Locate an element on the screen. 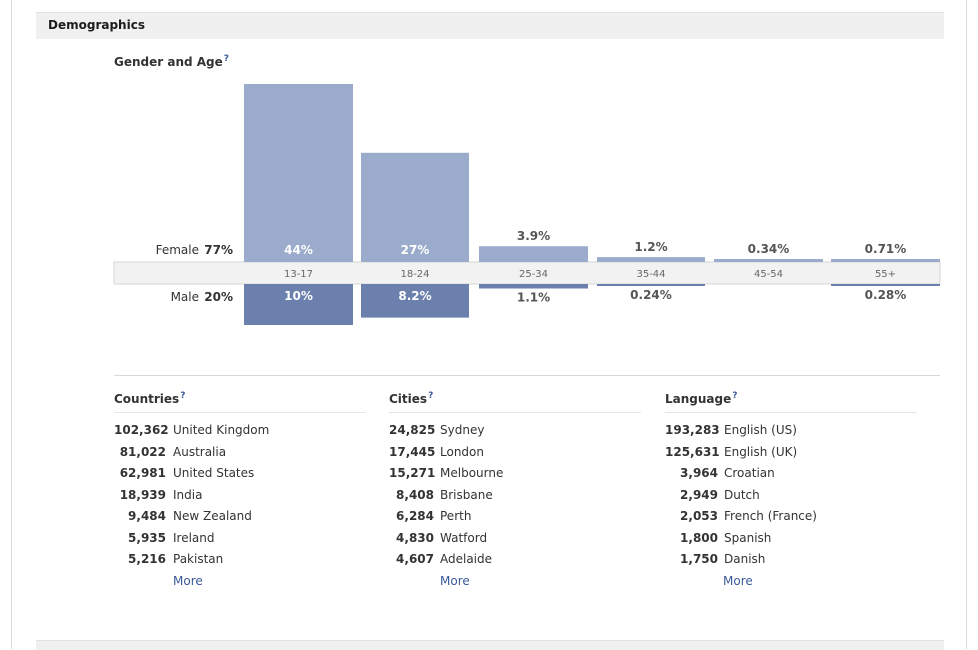 The width and height of the screenshot is (978, 650). section-header: Demographics is located at coordinates (490, 25).